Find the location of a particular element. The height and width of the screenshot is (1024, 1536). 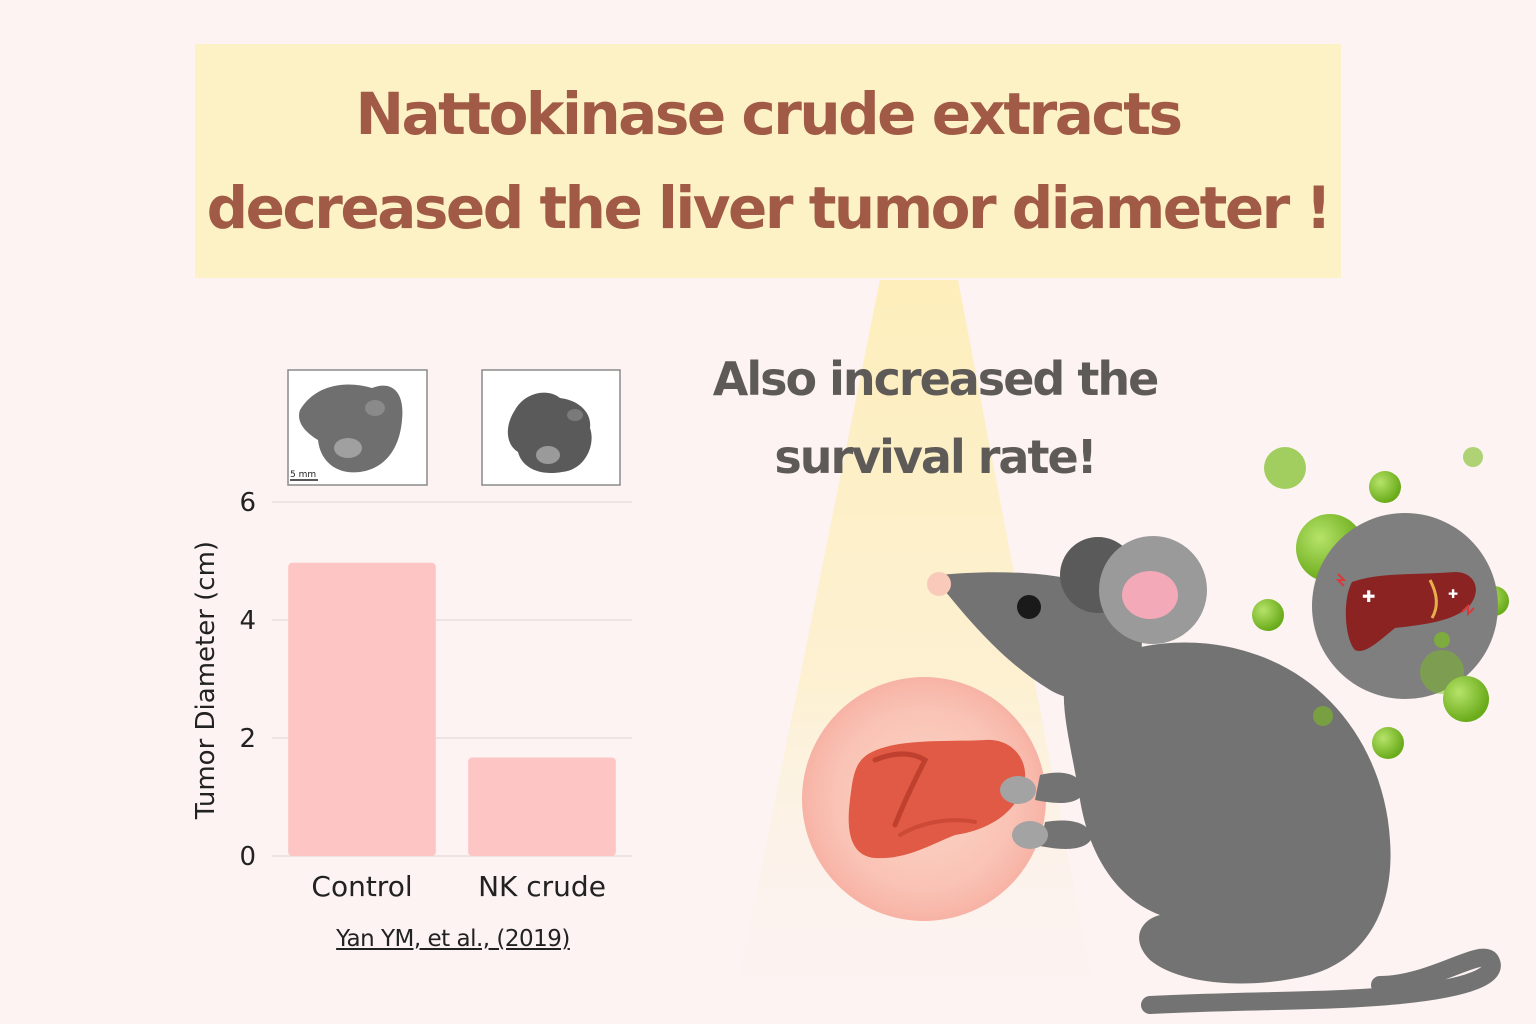

y-tick-label: 2 is located at coordinates (247, 739).